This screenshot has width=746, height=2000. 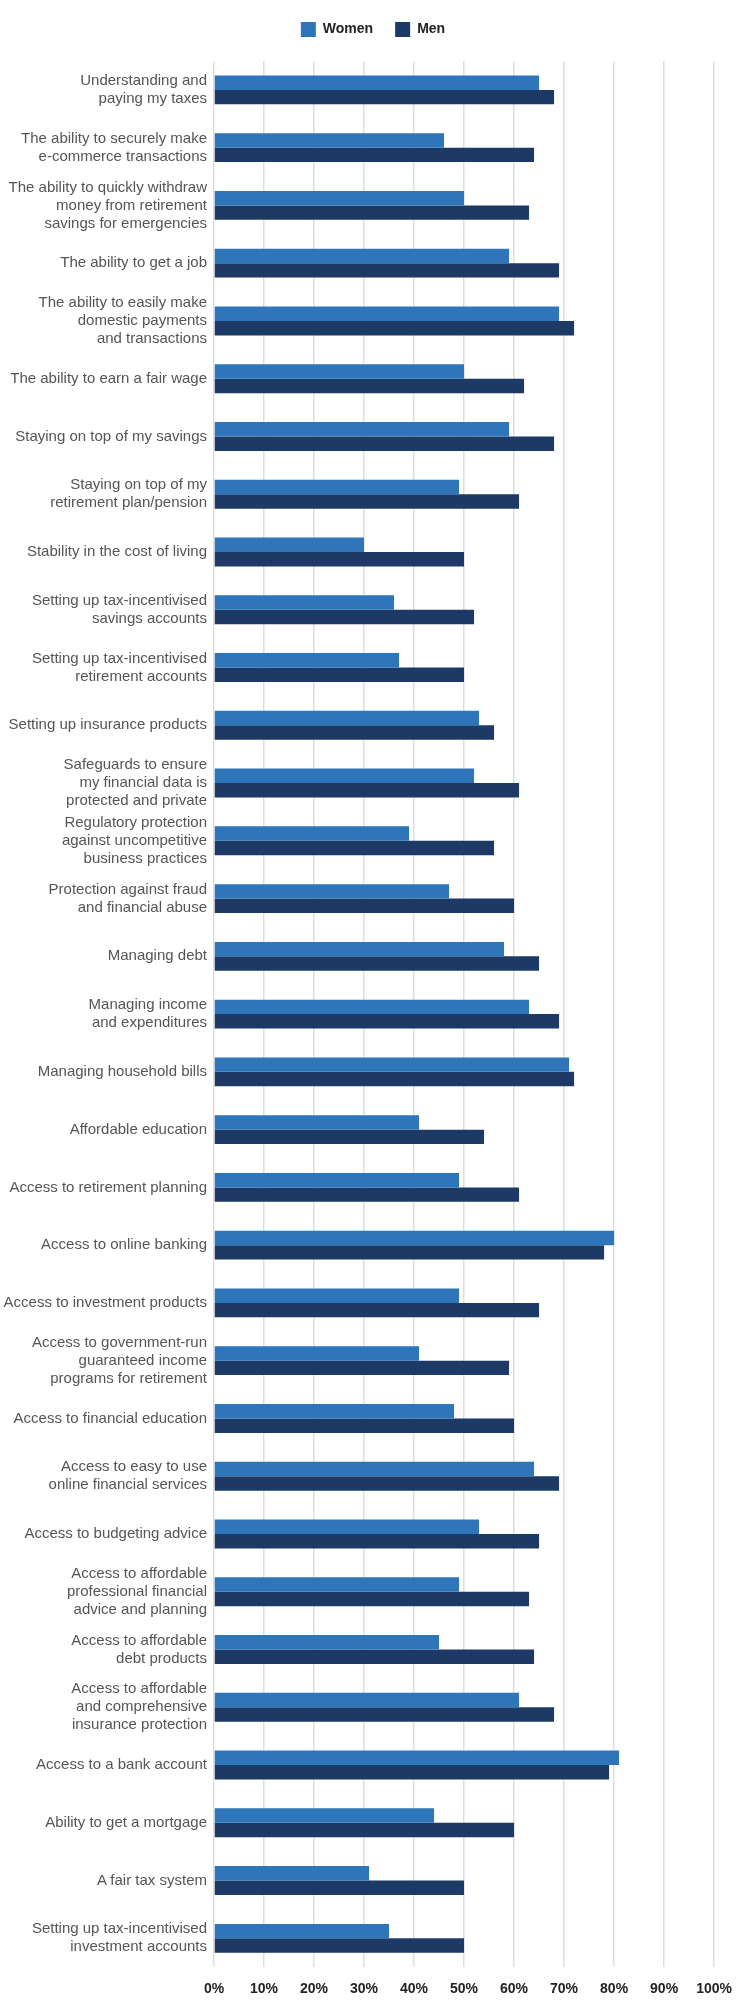 What do you see at coordinates (264, 1988) in the screenshot?
I see `x-tick-label: 10%` at bounding box center [264, 1988].